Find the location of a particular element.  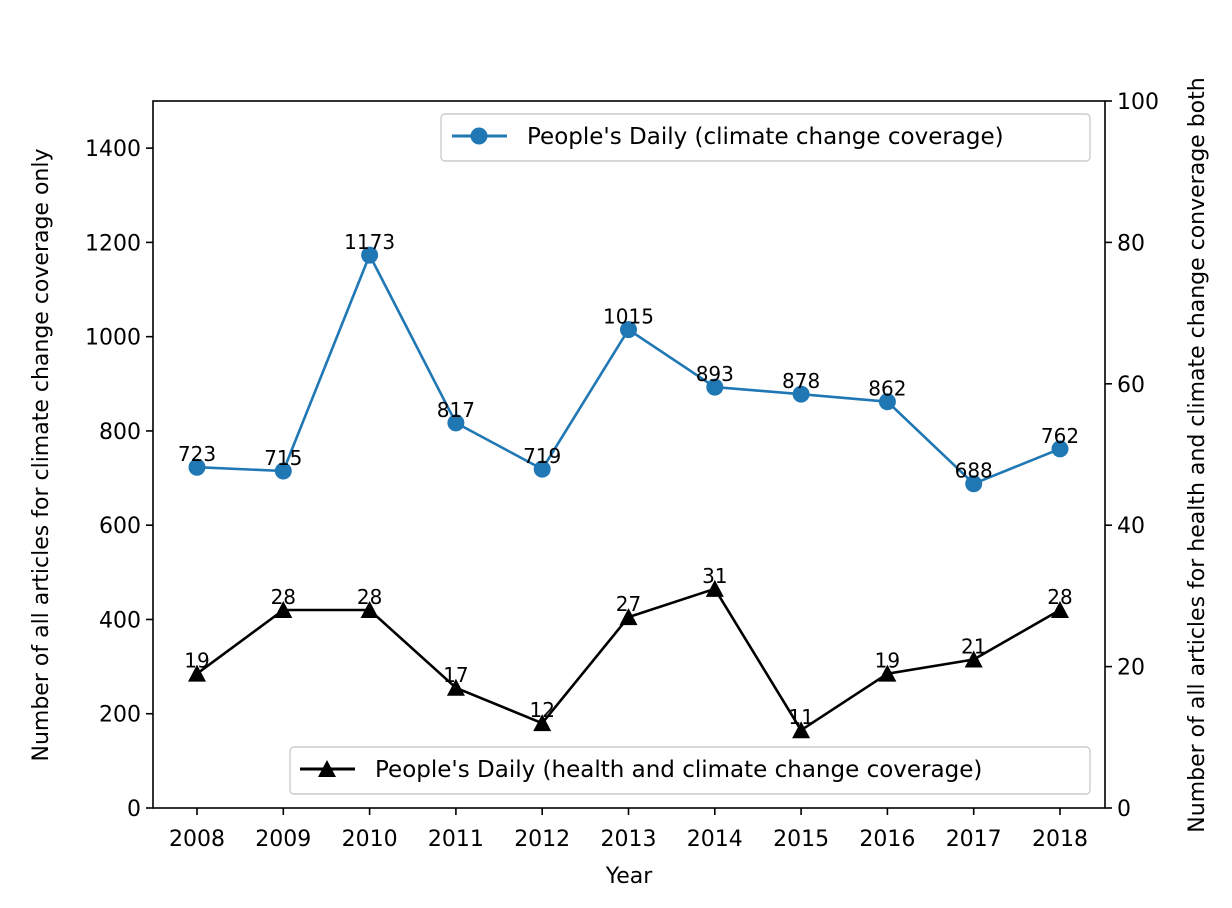

data-label: 862 is located at coordinates (887, 389).